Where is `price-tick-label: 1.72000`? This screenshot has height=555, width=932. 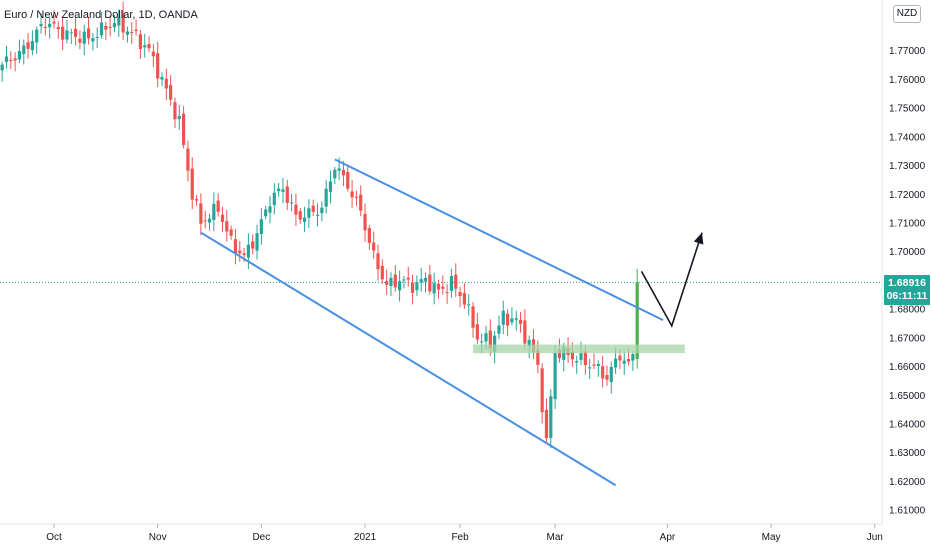
price-tick-label: 1.72000 is located at coordinates (907, 195).